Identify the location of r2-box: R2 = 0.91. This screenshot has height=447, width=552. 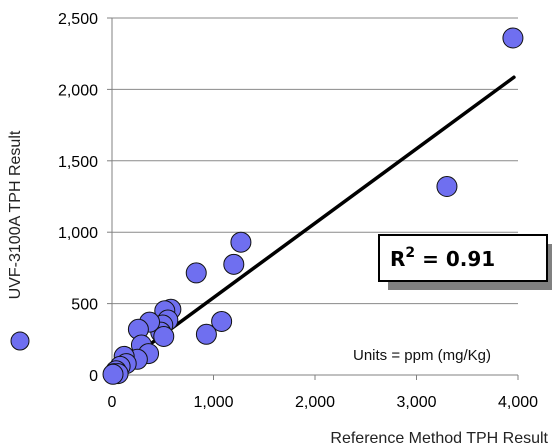
(465, 262).